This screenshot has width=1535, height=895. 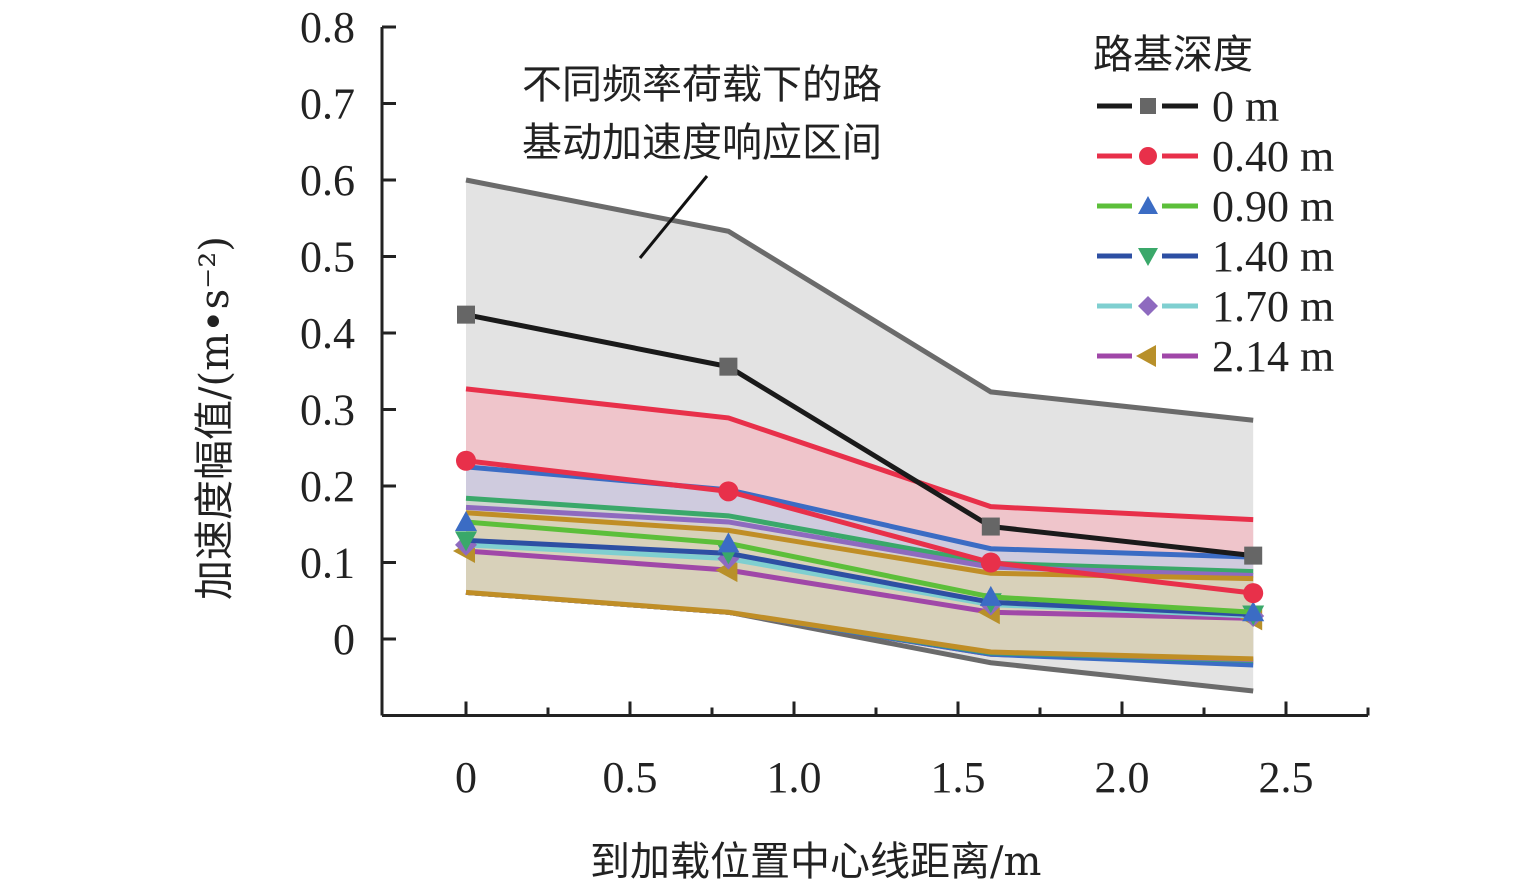 I want to click on y-tick-label: 0.1, so click(x=327, y=563).